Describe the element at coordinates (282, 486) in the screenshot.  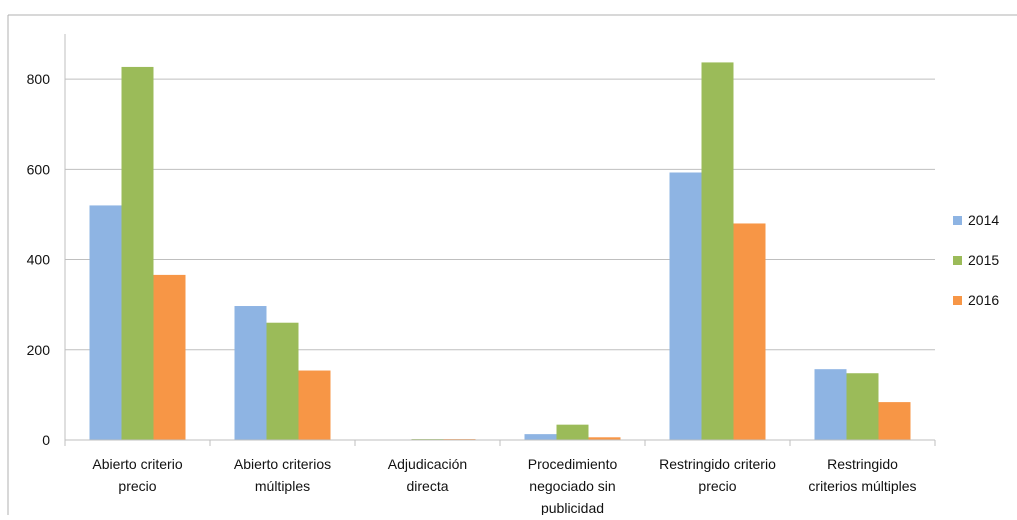
I see `x-category-label: múltiples` at that location.